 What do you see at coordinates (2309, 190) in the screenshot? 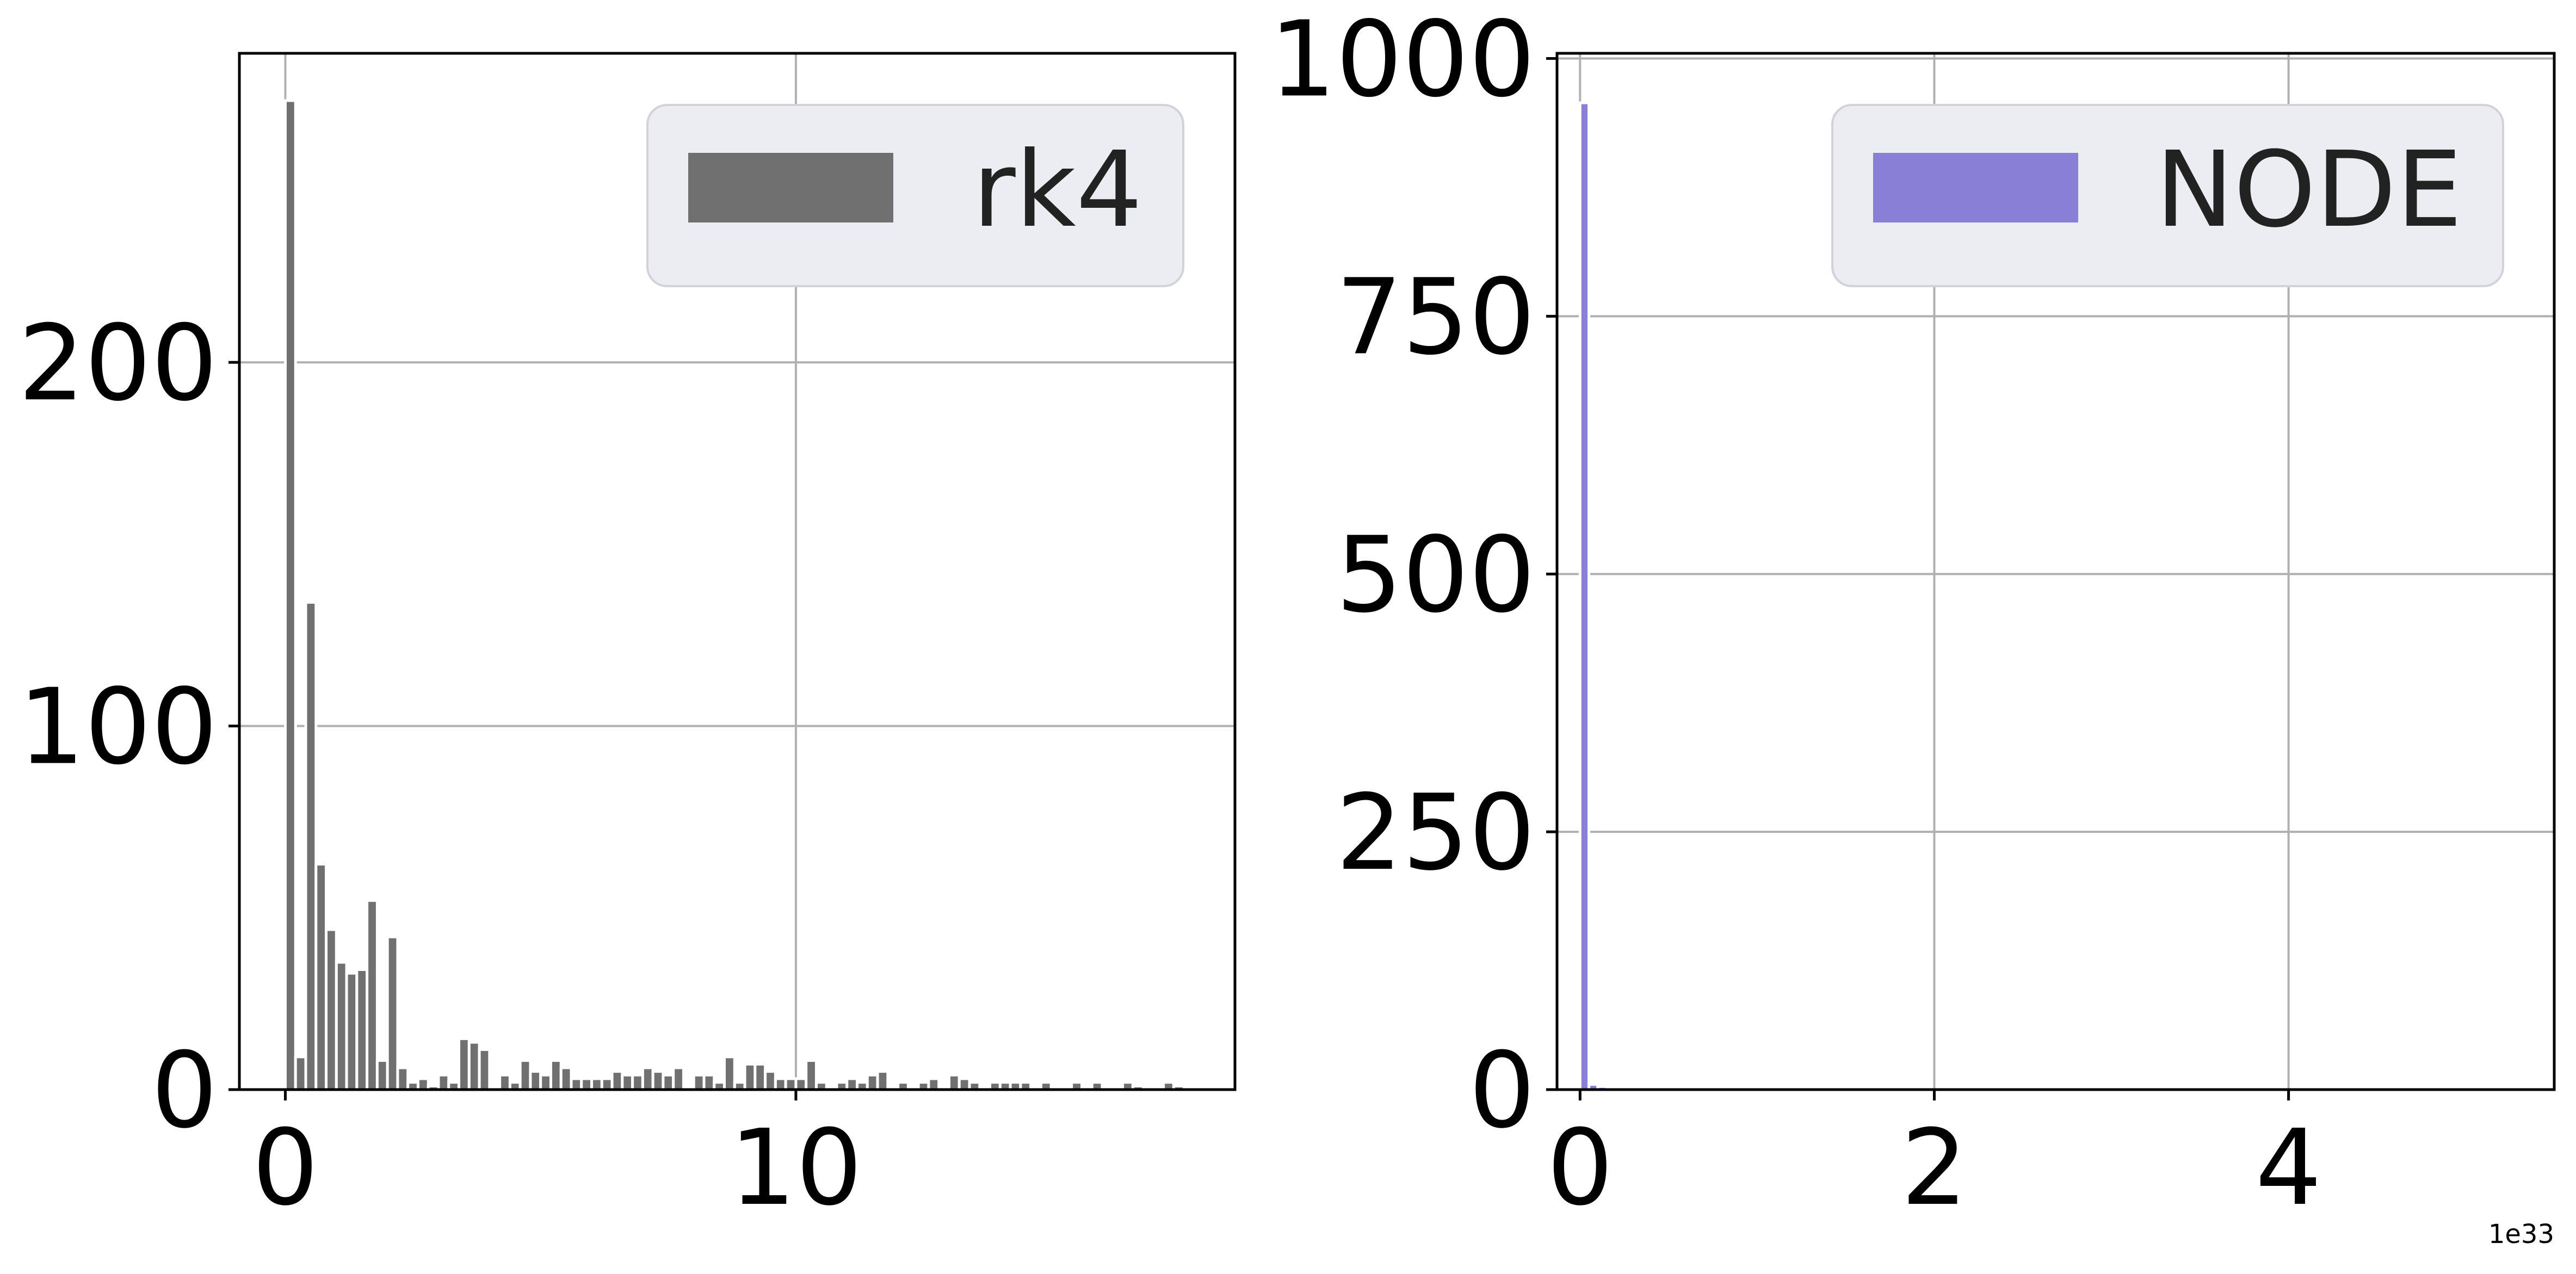
I see `legend-label: NODE` at bounding box center [2309, 190].